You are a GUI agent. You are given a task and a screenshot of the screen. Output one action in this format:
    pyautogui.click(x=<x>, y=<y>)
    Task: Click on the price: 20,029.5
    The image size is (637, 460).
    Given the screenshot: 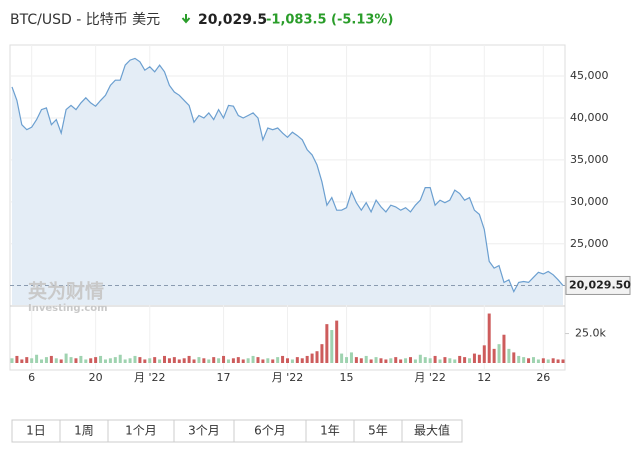 What is the action you would take?
    pyautogui.click(x=232, y=20)
    